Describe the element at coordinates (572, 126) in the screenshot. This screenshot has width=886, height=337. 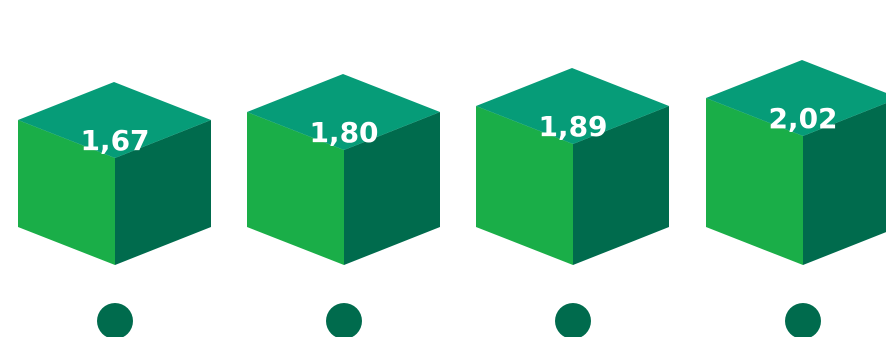
I see `value-label: 1,89` at that location.